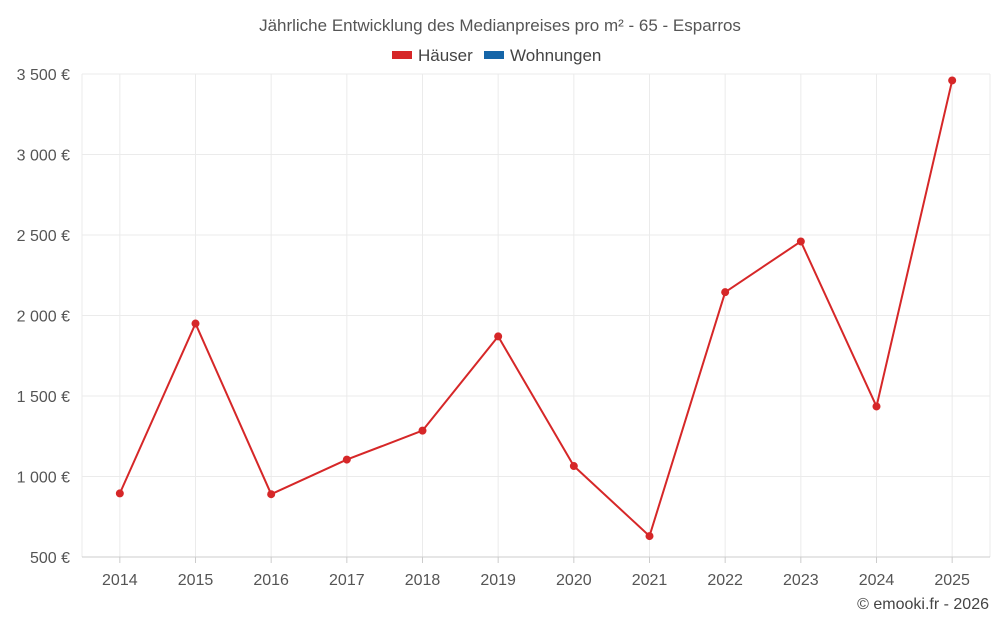 The width and height of the screenshot is (1000, 625). Describe the element at coordinates (725, 580) in the screenshot. I see `x-tick-label: 2022` at that location.